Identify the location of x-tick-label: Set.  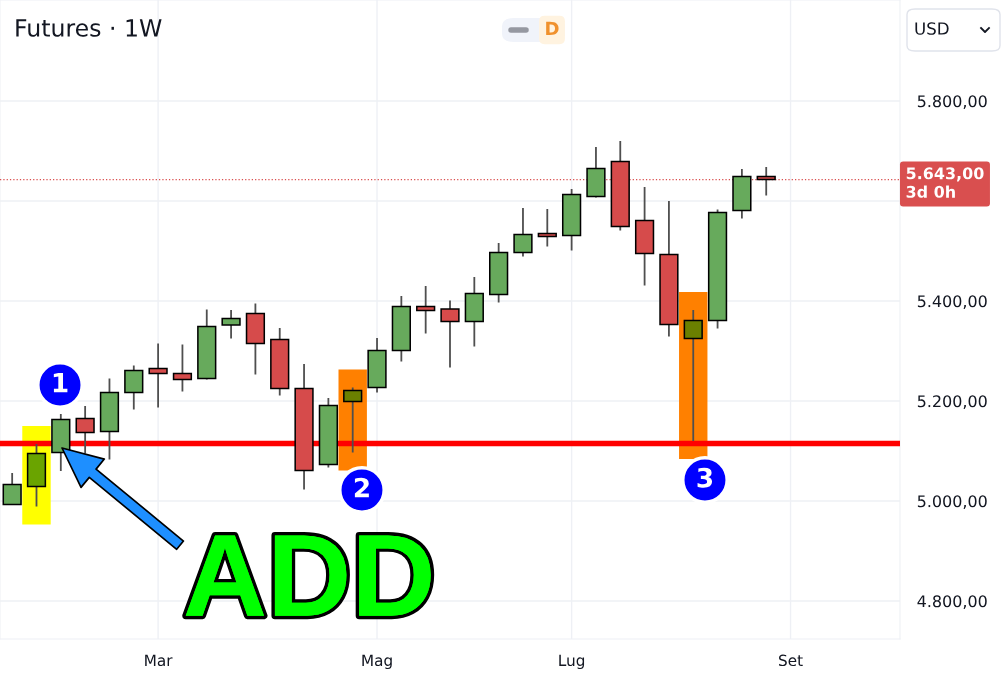
(791, 660).